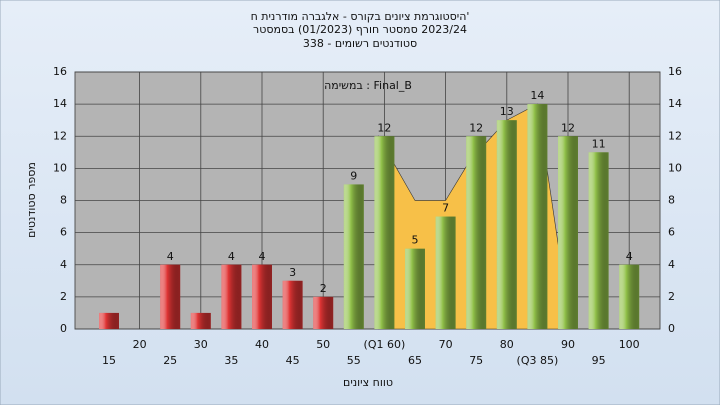 The image size is (720, 405). I want to click on x-tick-label: 70, so click(446, 344).